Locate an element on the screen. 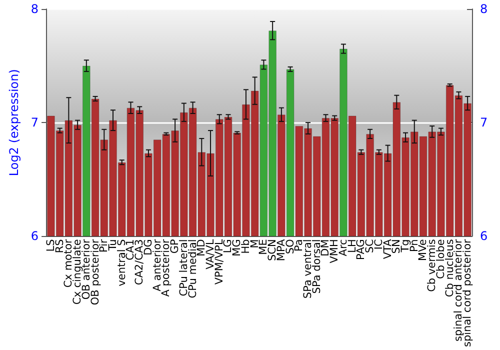 The width and height of the screenshot is (500, 350). y2-tick-label: 6 is located at coordinates (484, 236).